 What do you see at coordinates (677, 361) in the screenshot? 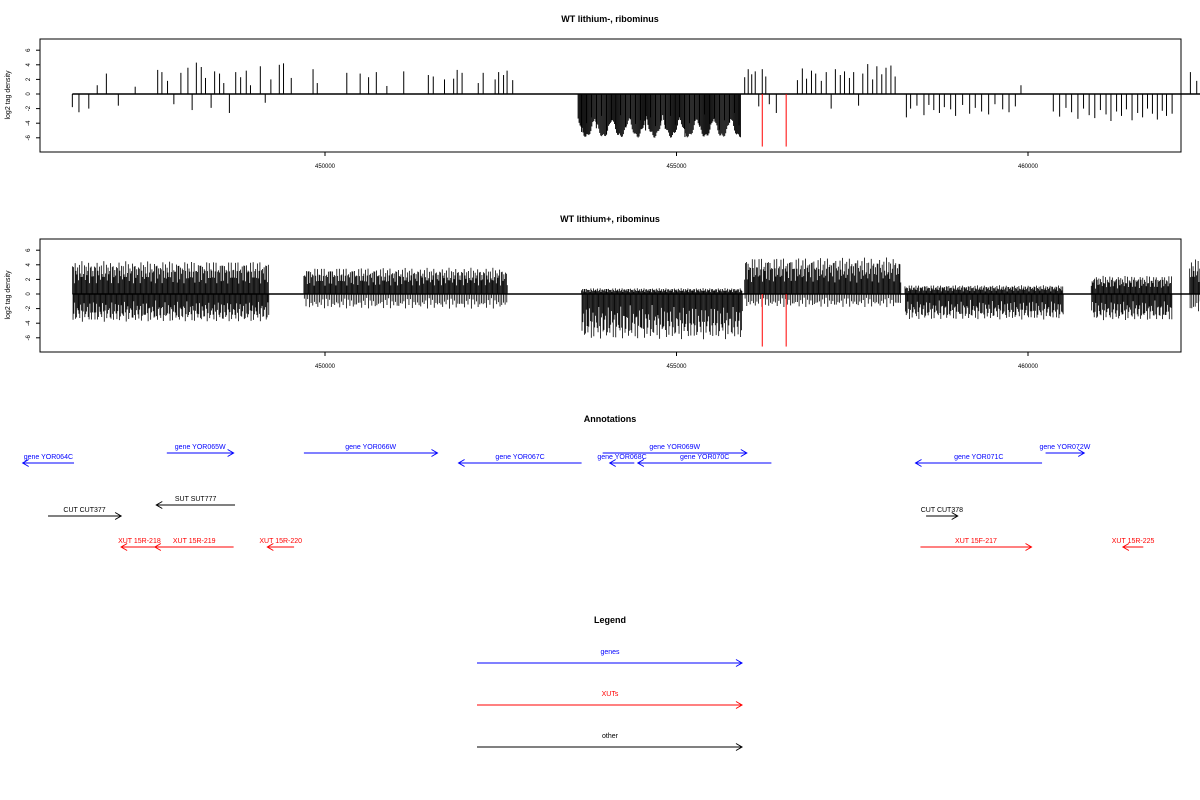
I see `track-2-x-axis: 450000 455000 460000` at bounding box center [677, 361].